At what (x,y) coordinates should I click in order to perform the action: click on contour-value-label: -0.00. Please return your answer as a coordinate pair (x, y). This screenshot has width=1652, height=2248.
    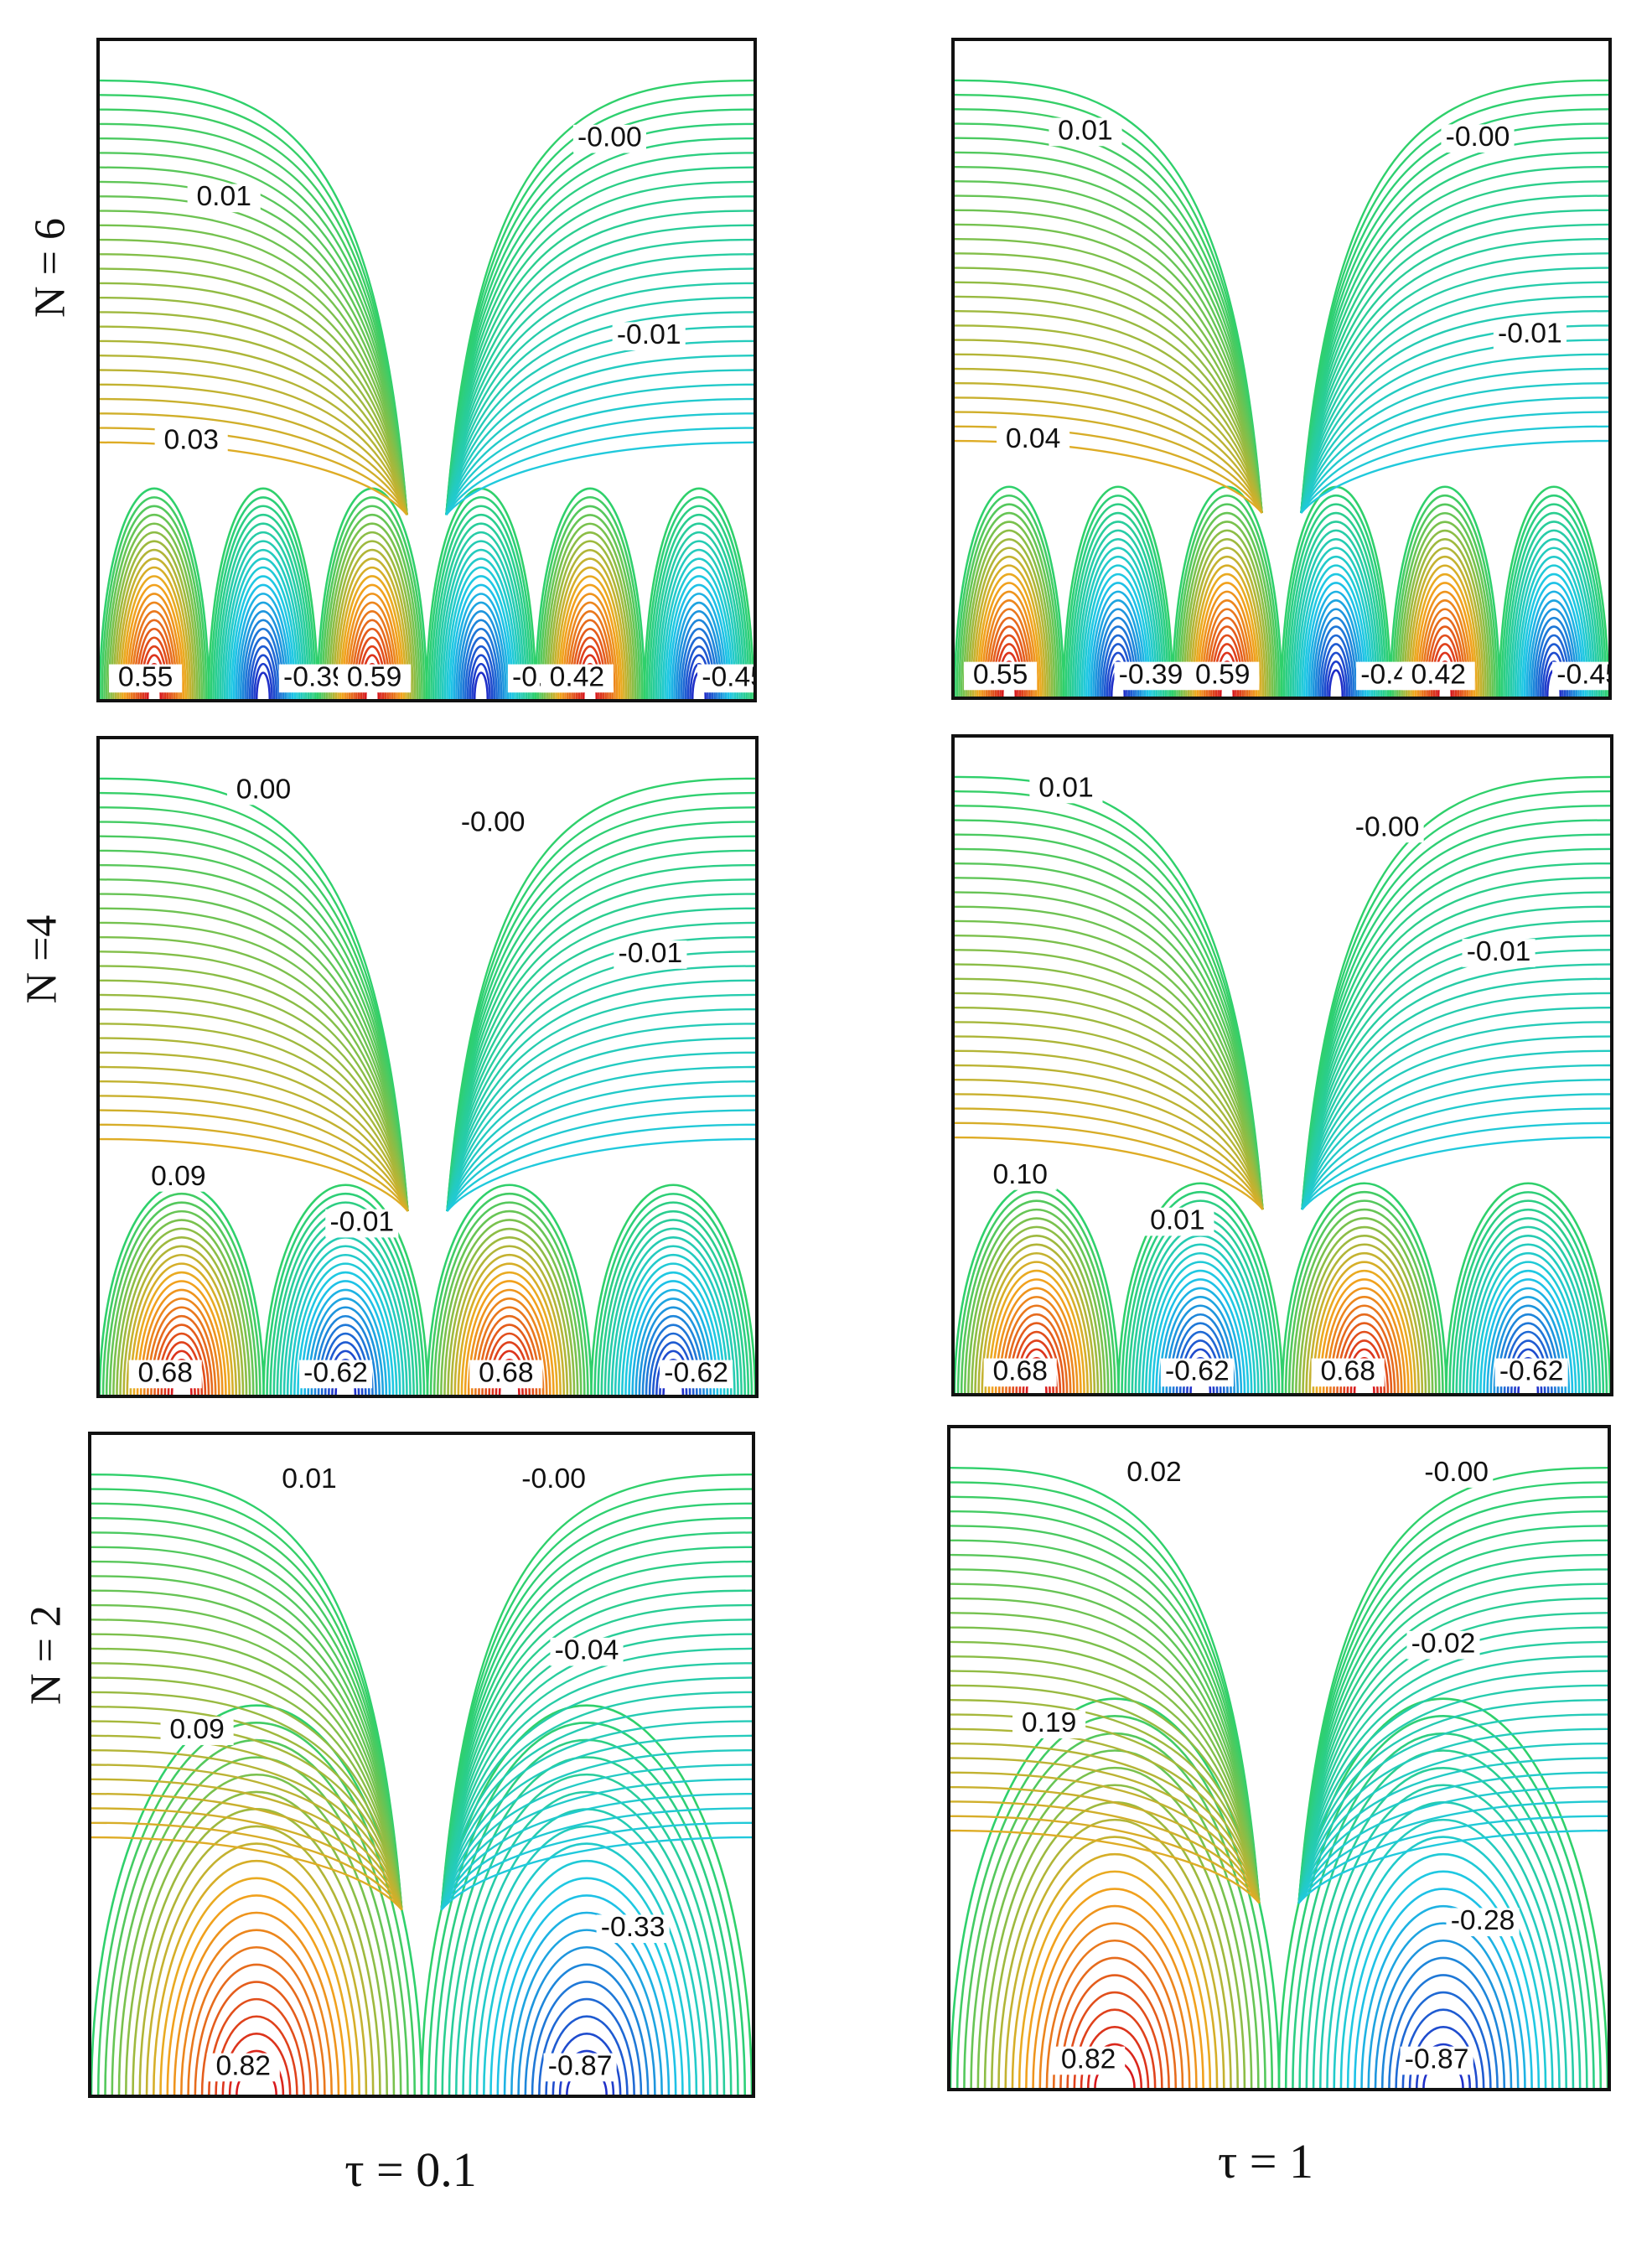
    Looking at the image, I should click on (1478, 137).